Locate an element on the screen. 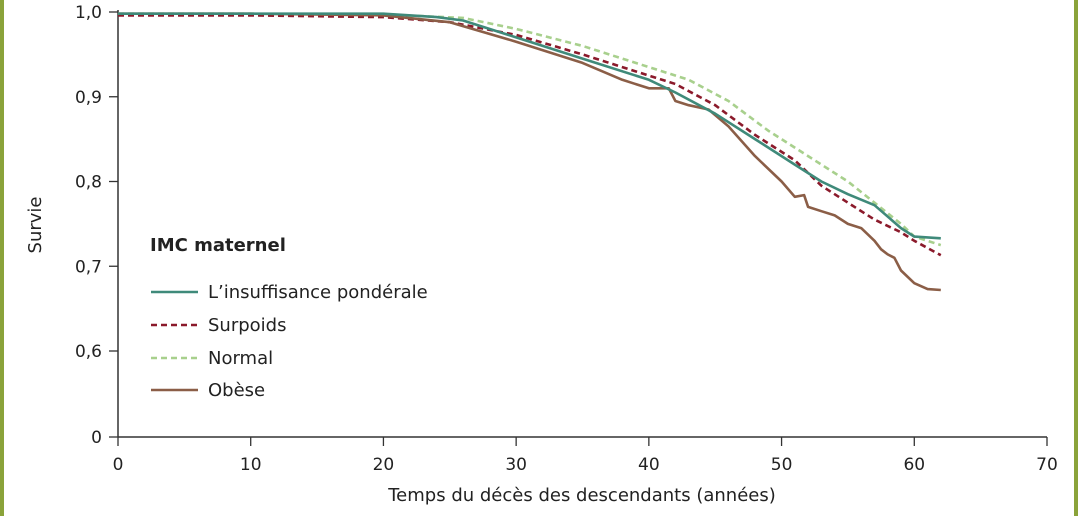 The height and width of the screenshot is (516, 1078). legend-label: Normal is located at coordinates (240, 358).